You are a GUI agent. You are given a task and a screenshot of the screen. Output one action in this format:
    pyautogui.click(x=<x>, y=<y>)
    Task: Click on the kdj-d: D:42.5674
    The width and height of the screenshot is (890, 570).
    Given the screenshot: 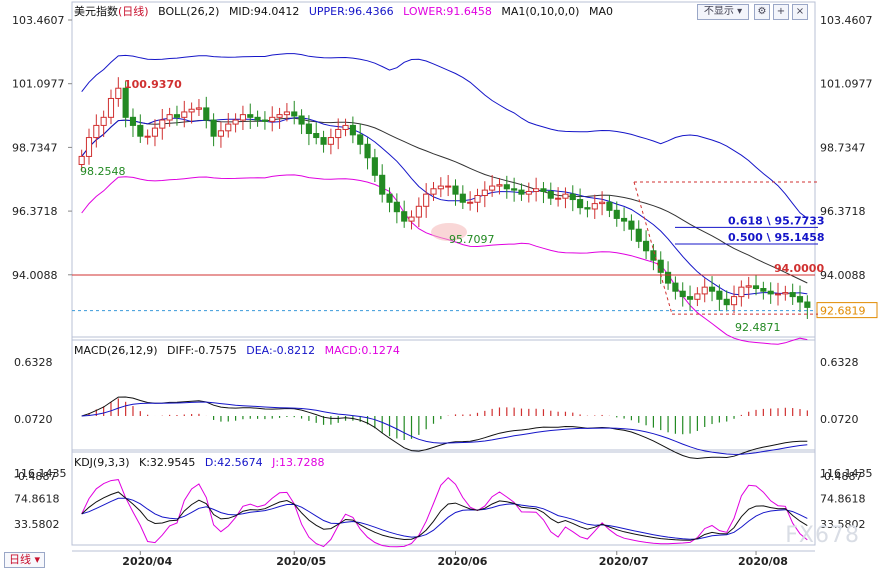 What is the action you would take?
    pyautogui.click(x=233, y=462)
    